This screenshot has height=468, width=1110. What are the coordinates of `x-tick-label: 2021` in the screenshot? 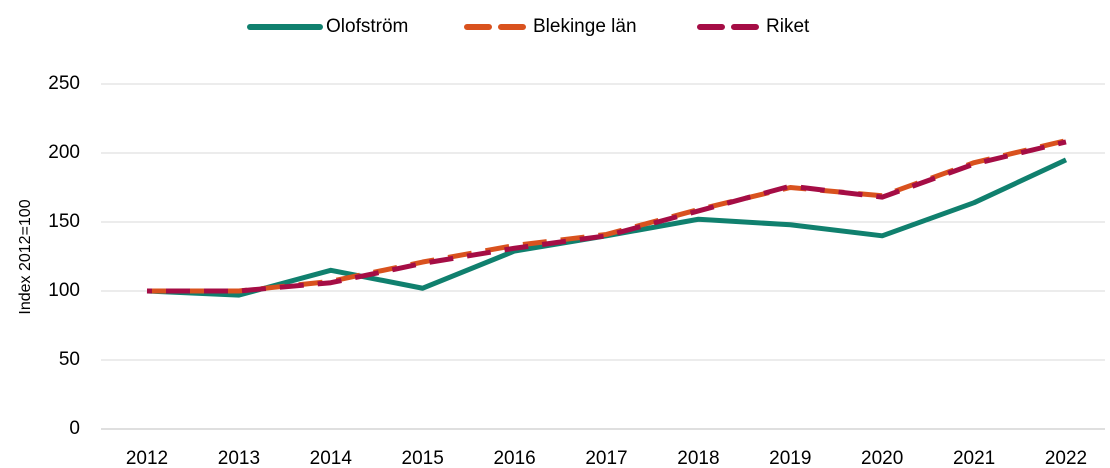 It's located at (974, 458).